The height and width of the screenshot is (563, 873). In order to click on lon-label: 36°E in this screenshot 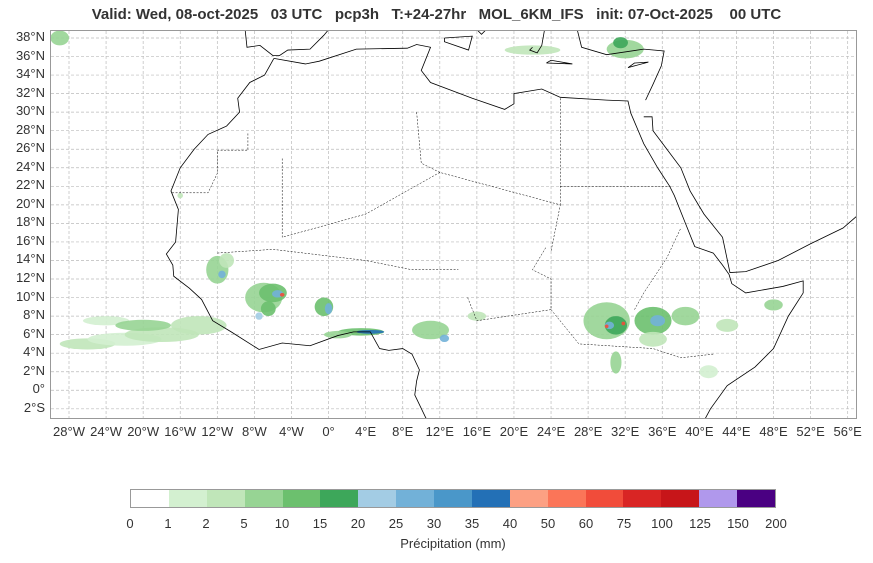, I will do `click(662, 431)`.